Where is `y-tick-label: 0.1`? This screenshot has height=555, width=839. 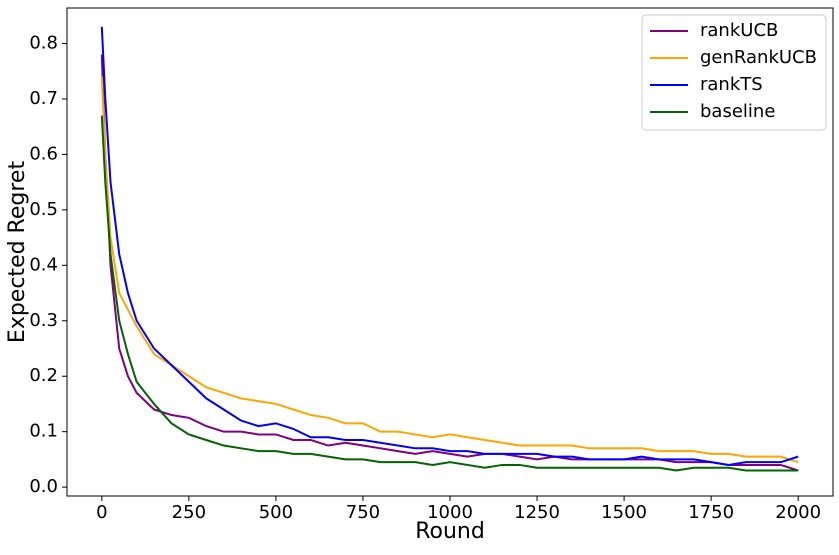 y-tick-label: 0.1 is located at coordinates (43, 431).